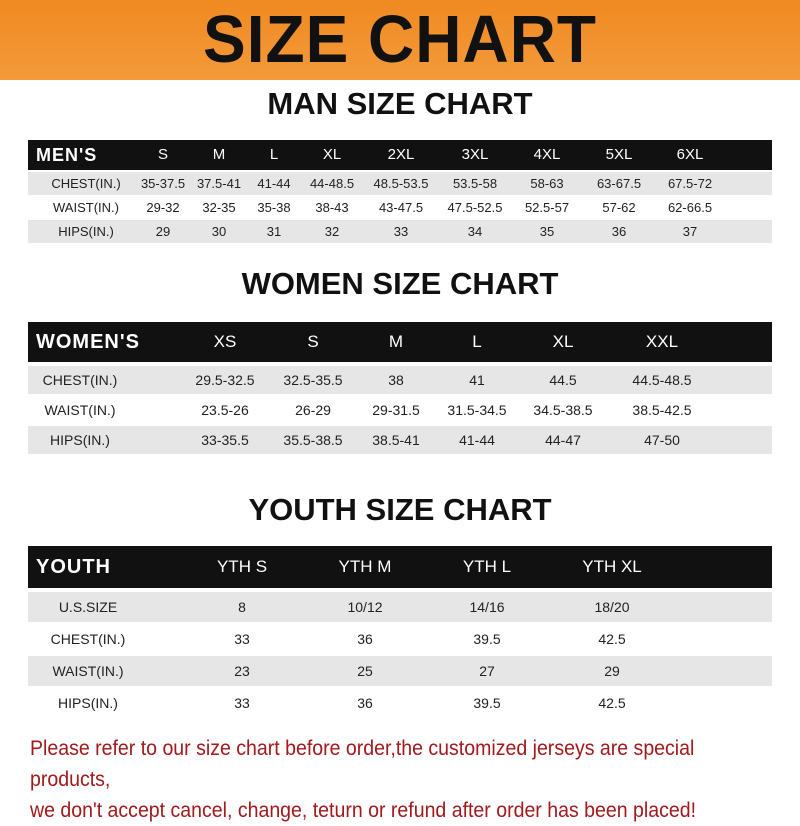  I want to click on measurement-cell: 29-31.5, so click(396, 410).